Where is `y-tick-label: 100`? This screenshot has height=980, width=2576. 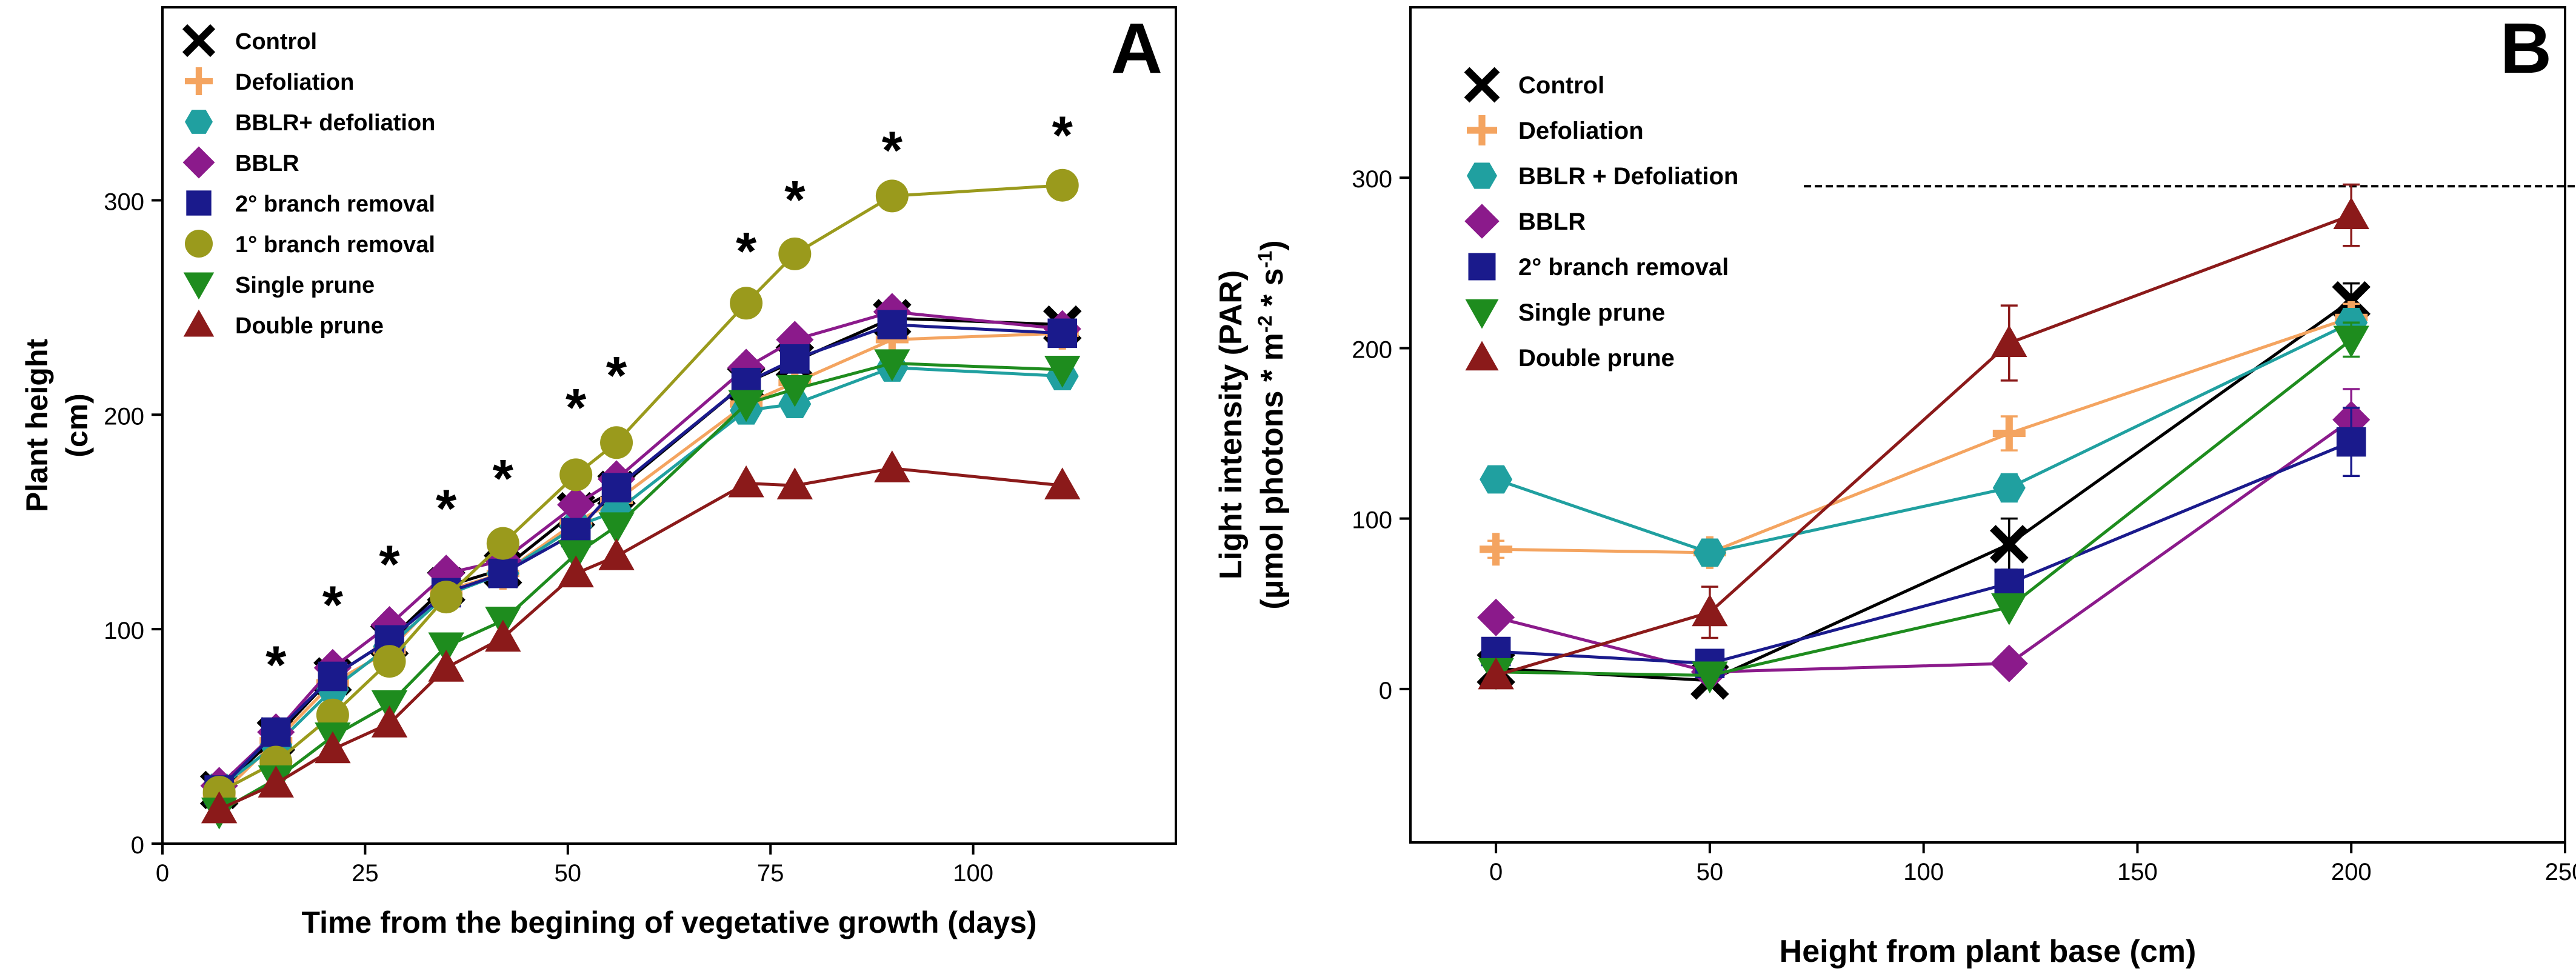
y-tick-label: 100 is located at coordinates (1372, 520).